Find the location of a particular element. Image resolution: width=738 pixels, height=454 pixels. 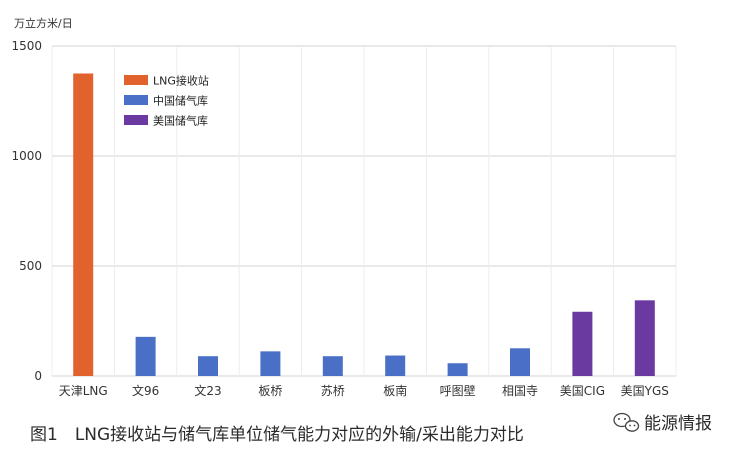

y-tick-label: 500 is located at coordinates (30, 266).